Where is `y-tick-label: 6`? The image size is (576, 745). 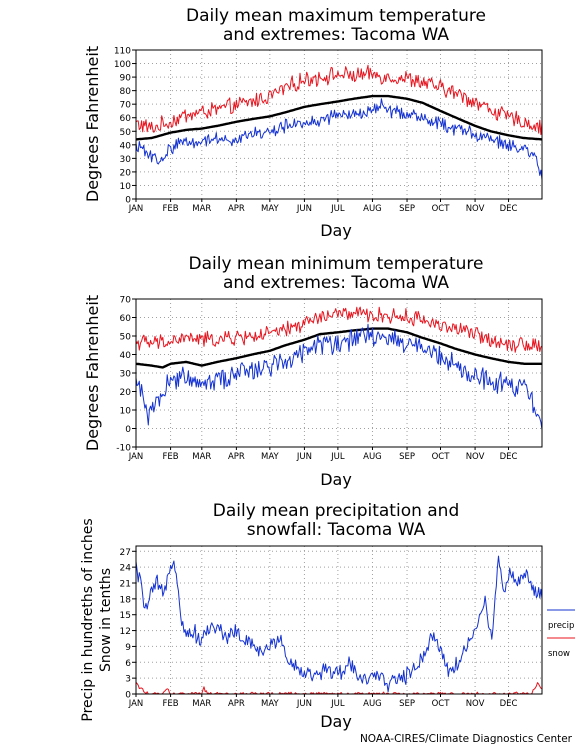 y-tick-label: 6 is located at coordinates (128, 664).